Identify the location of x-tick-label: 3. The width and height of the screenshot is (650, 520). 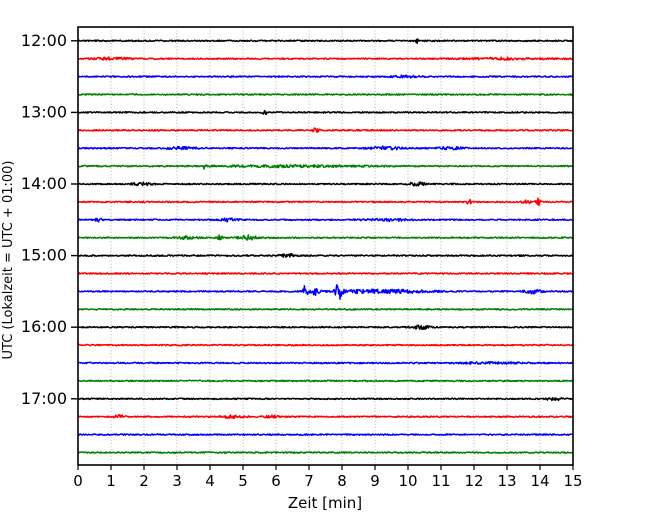
(177, 481).